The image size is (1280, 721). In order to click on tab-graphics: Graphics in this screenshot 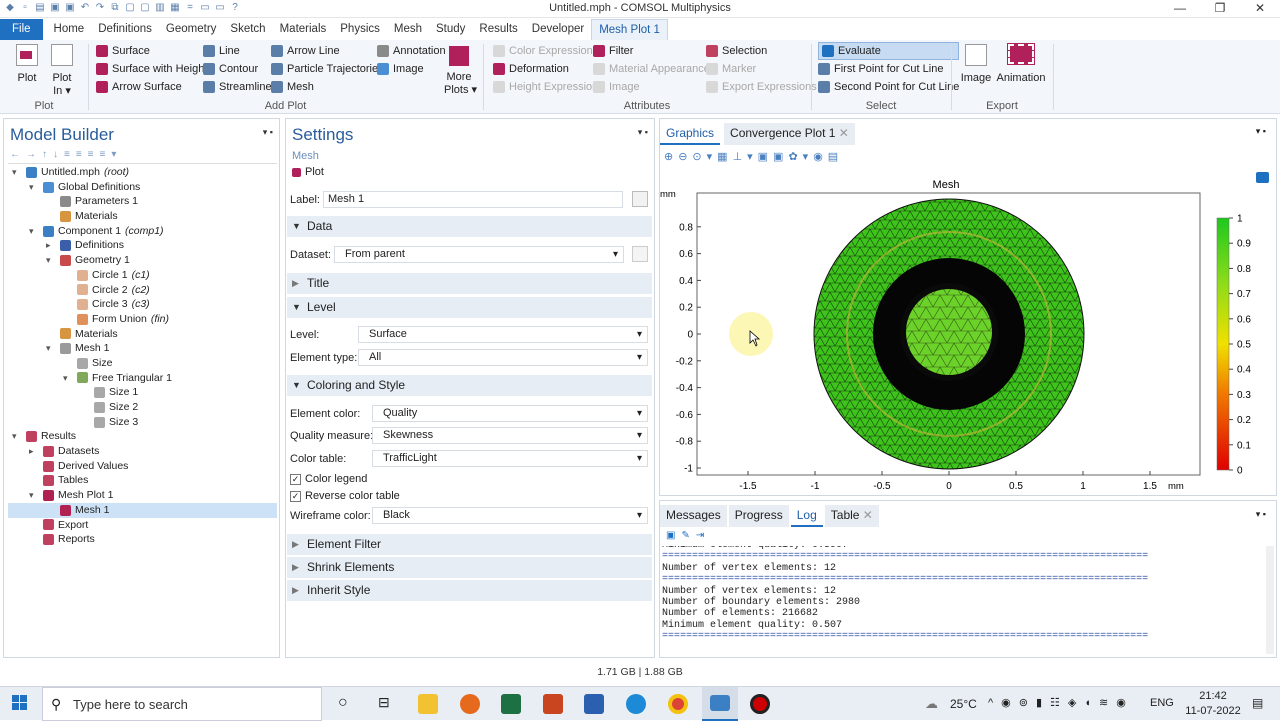, I will do `click(690, 134)`.